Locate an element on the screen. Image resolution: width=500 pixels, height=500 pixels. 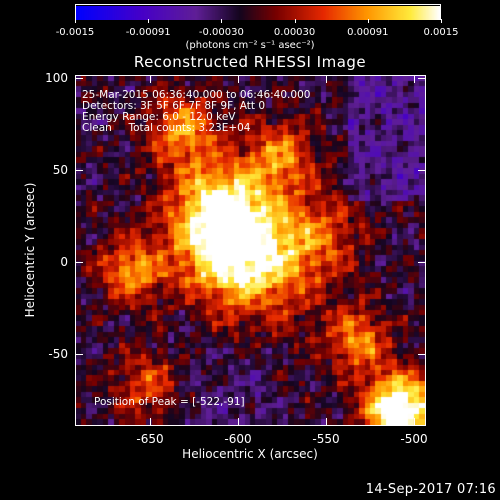
colorbar-tick-label: -0.00091 is located at coordinates (148, 32).